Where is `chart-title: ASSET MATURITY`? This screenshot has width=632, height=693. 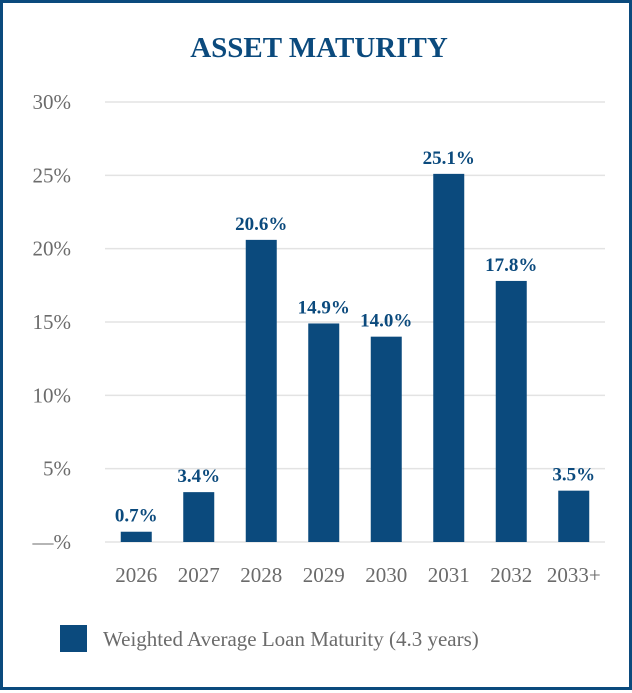 chart-title: ASSET MATURITY is located at coordinates (319, 48).